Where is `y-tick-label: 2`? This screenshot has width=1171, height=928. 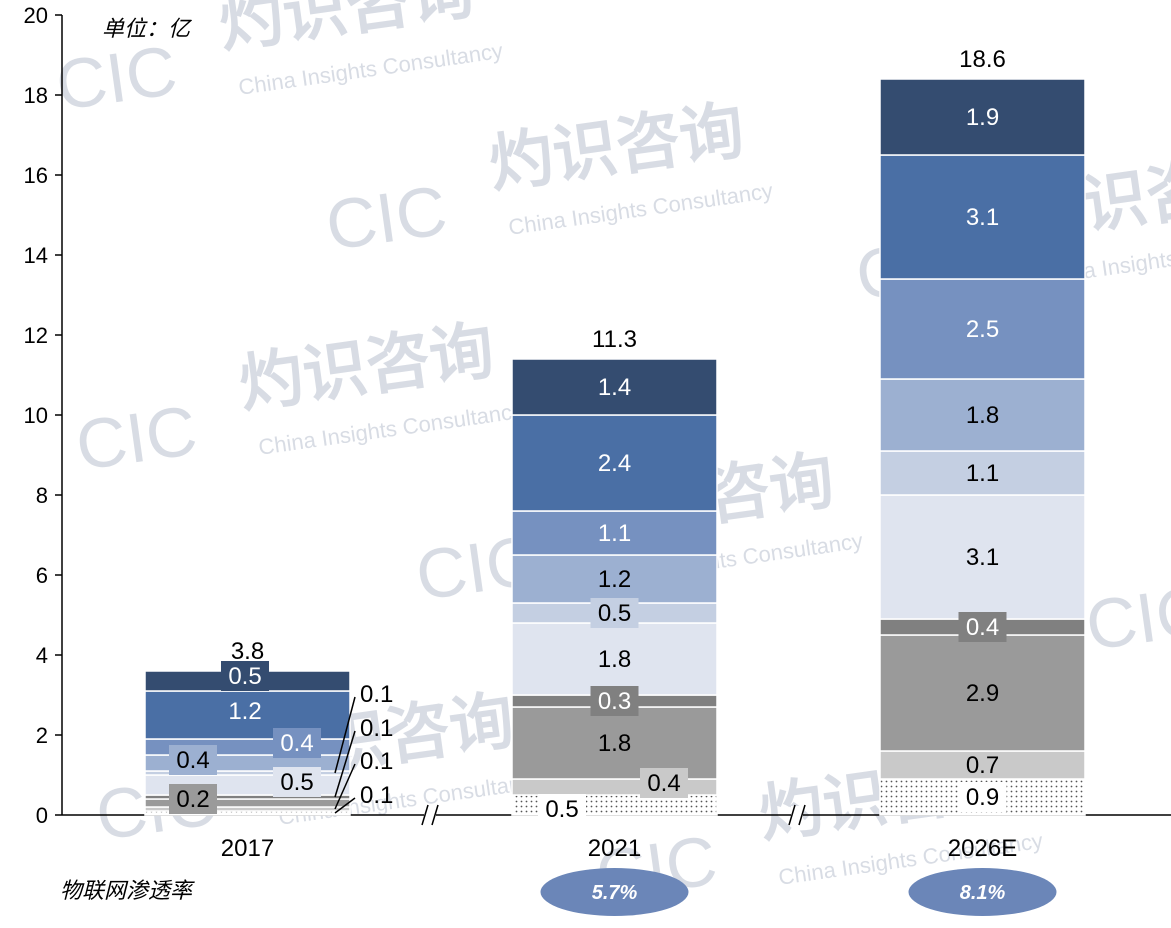 y-tick-label: 2 is located at coordinates (42, 735).